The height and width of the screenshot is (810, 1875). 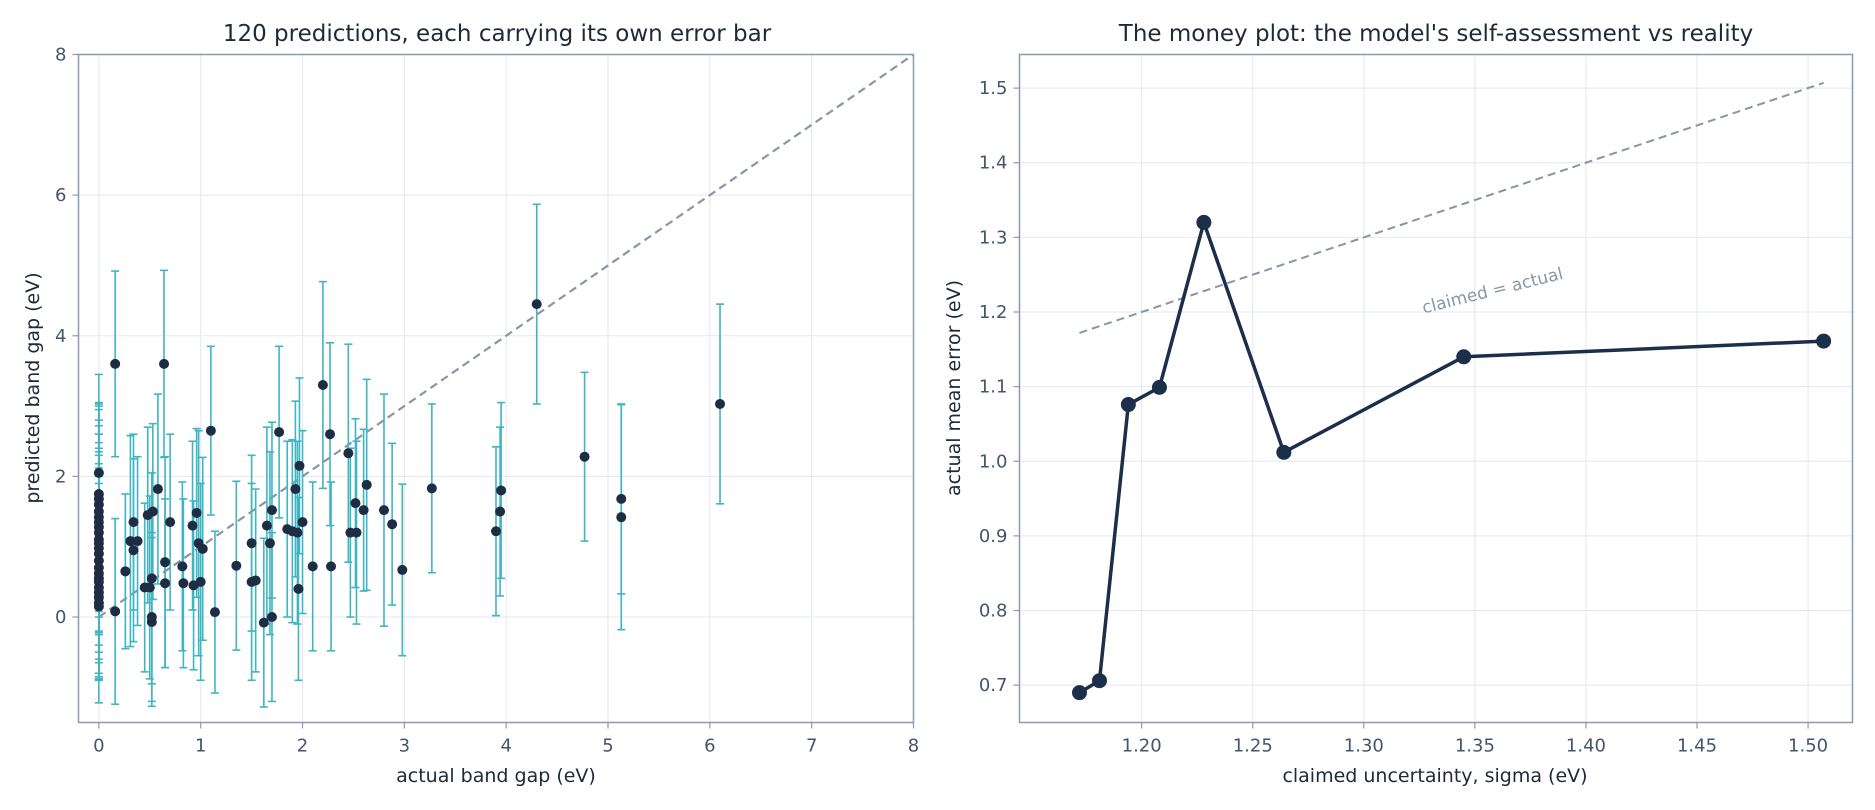 What do you see at coordinates (993, 312) in the screenshot?
I see `y-tick-label: 1.2` at bounding box center [993, 312].